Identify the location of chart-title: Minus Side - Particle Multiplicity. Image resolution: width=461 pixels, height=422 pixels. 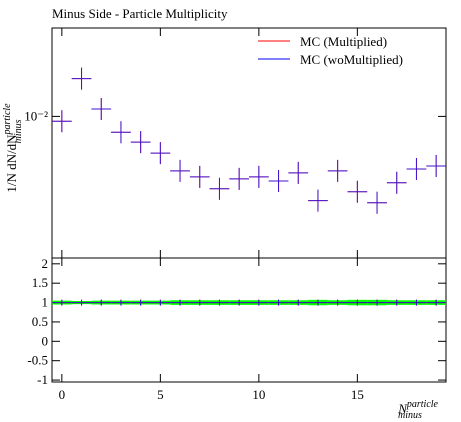
(140, 13).